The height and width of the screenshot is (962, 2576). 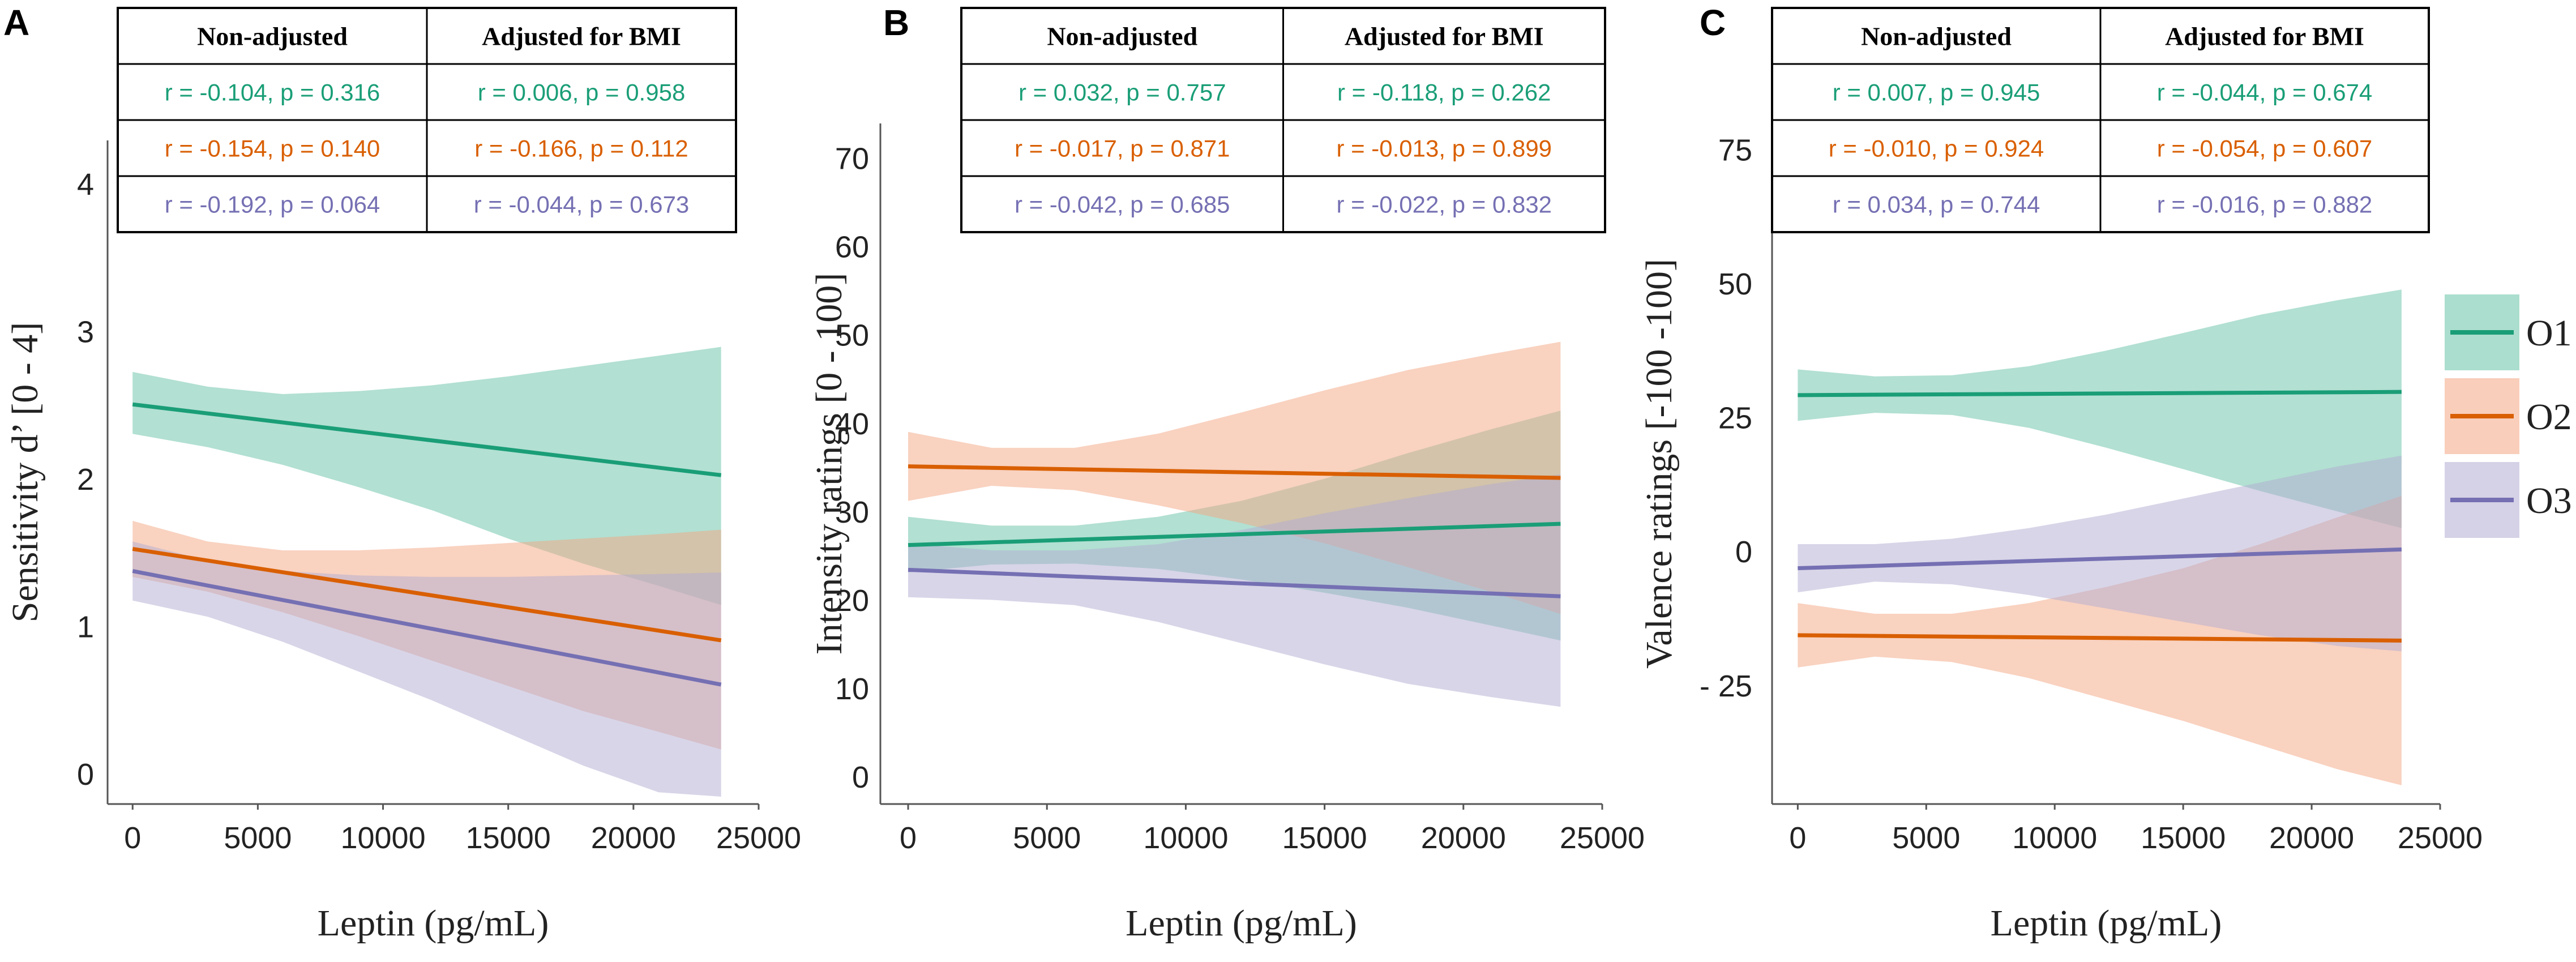 I want to click on table-cell-o2: r = -0.054, p = 0.607, so click(x=2265, y=149).